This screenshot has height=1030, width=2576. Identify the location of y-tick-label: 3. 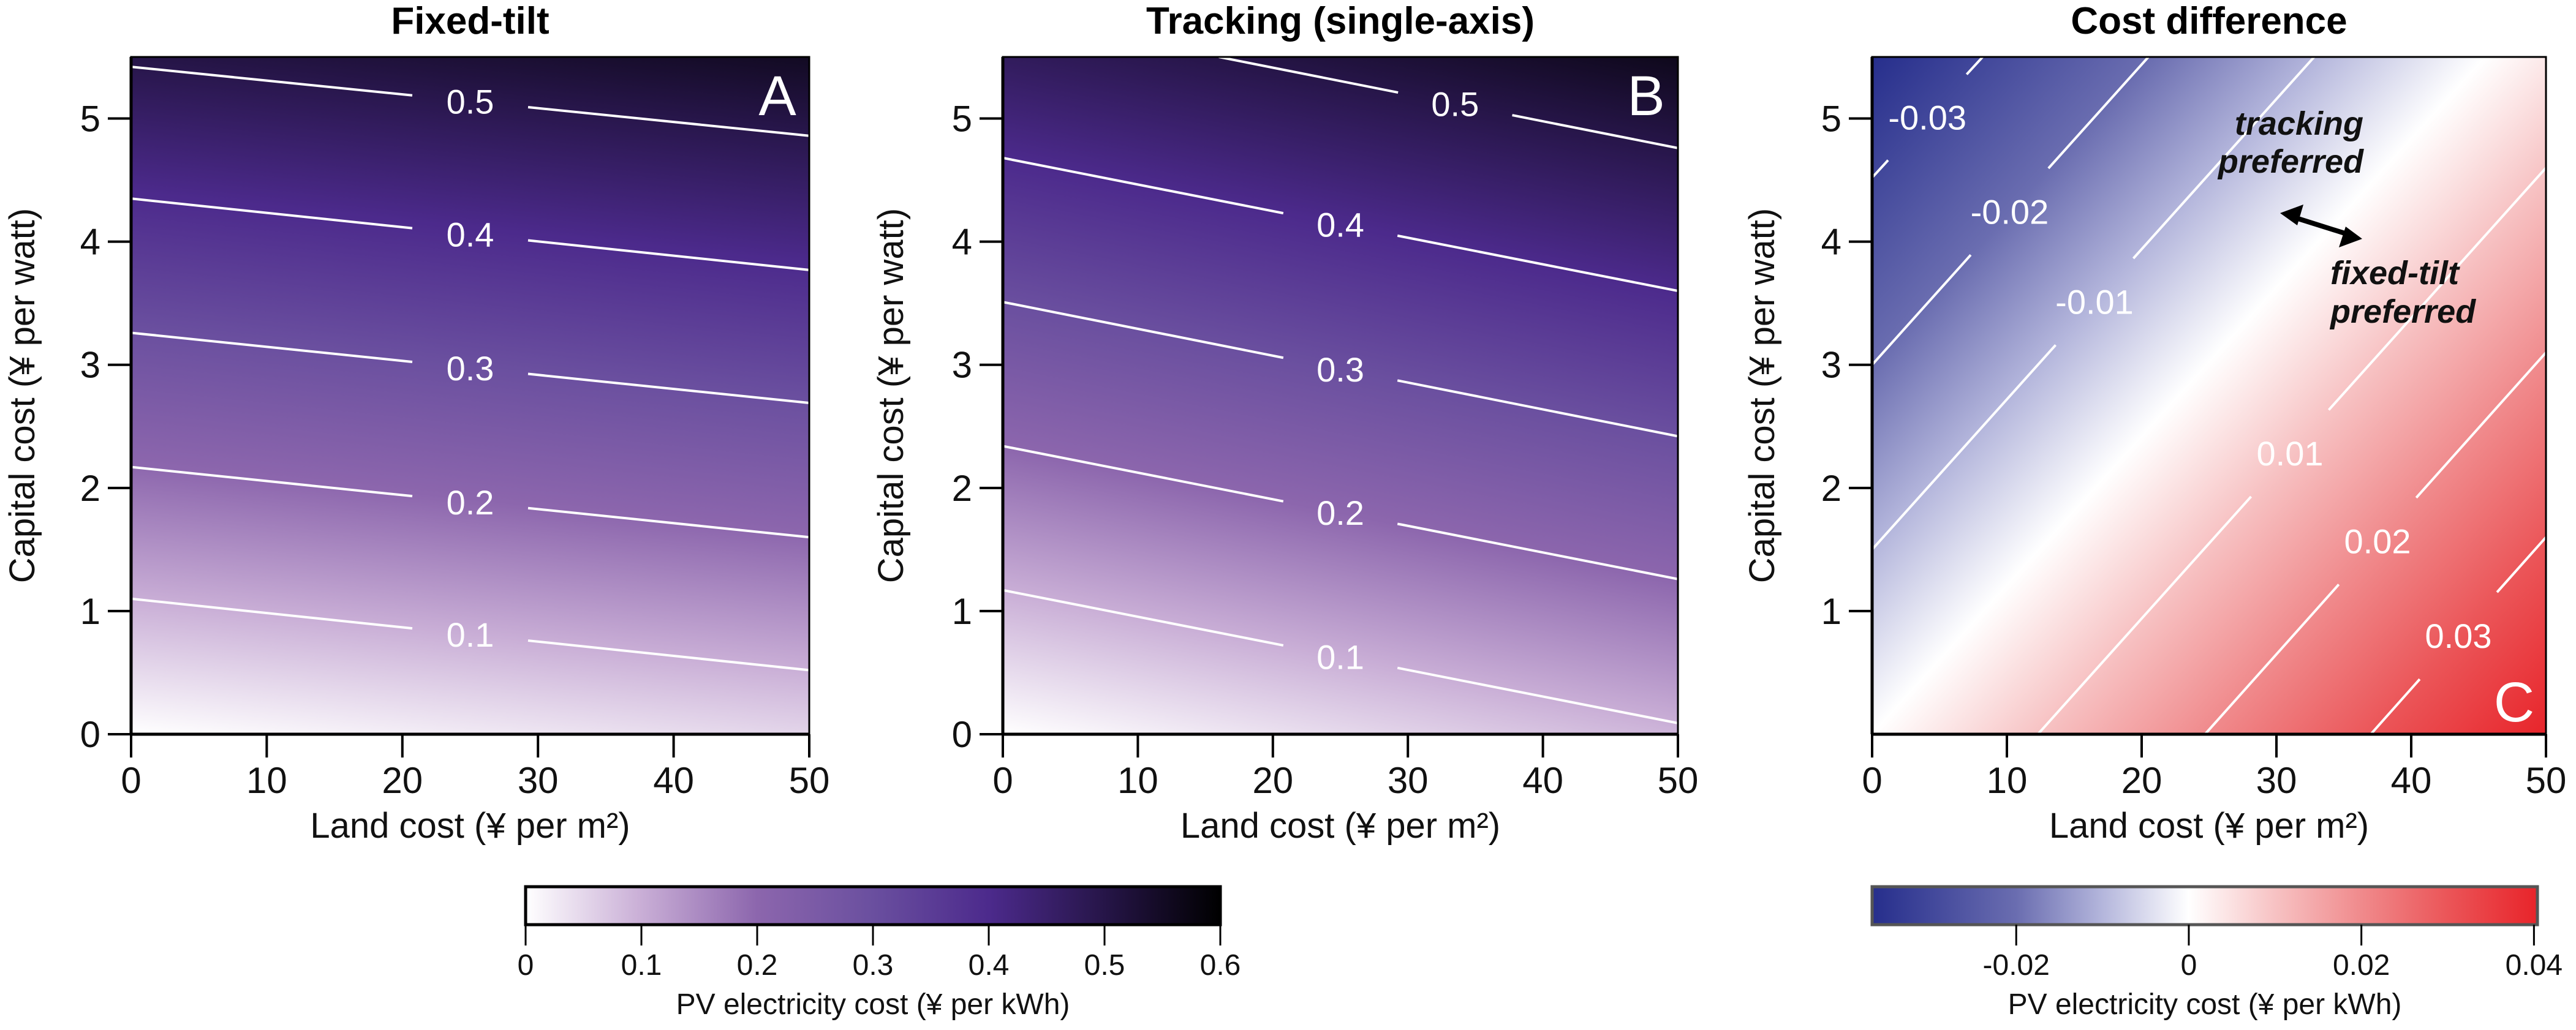
(1831, 365).